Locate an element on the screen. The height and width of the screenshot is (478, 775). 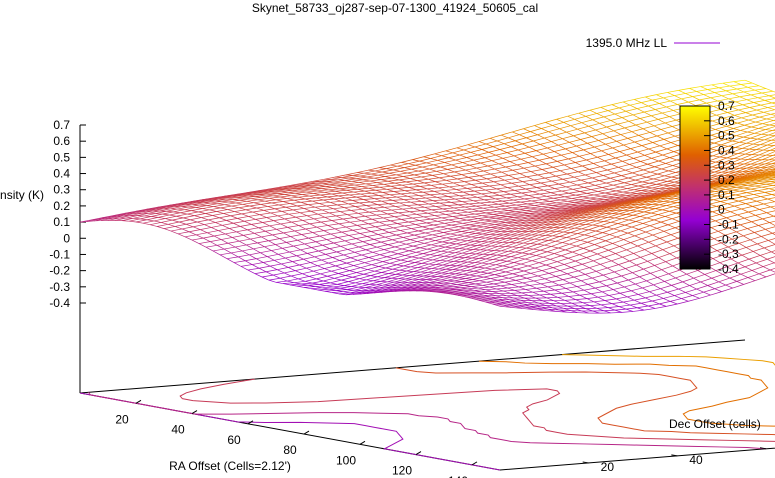
x-tick-label: 100 is located at coordinates (346, 460).